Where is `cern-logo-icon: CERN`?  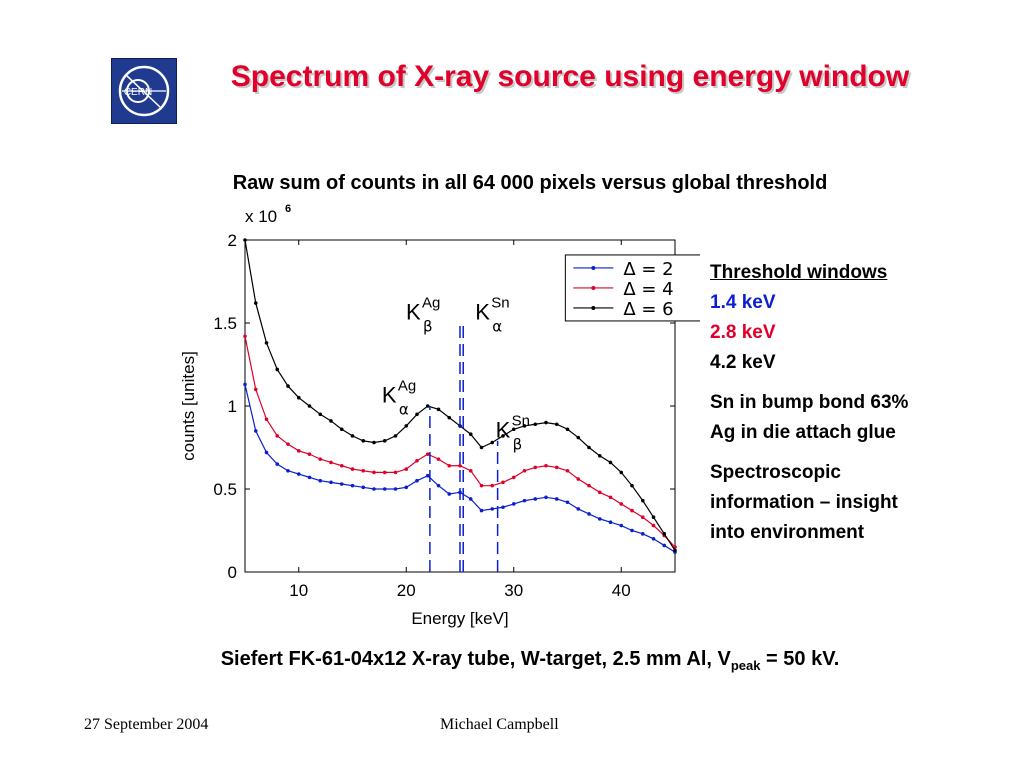 cern-logo-icon: CERN is located at coordinates (144, 91).